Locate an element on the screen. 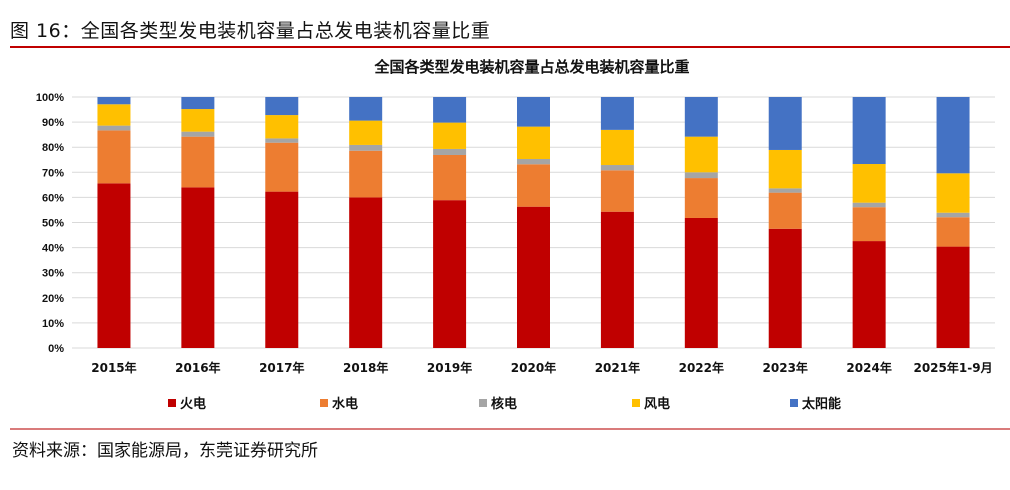  x-tick-label: 2024年 is located at coordinates (868, 367).